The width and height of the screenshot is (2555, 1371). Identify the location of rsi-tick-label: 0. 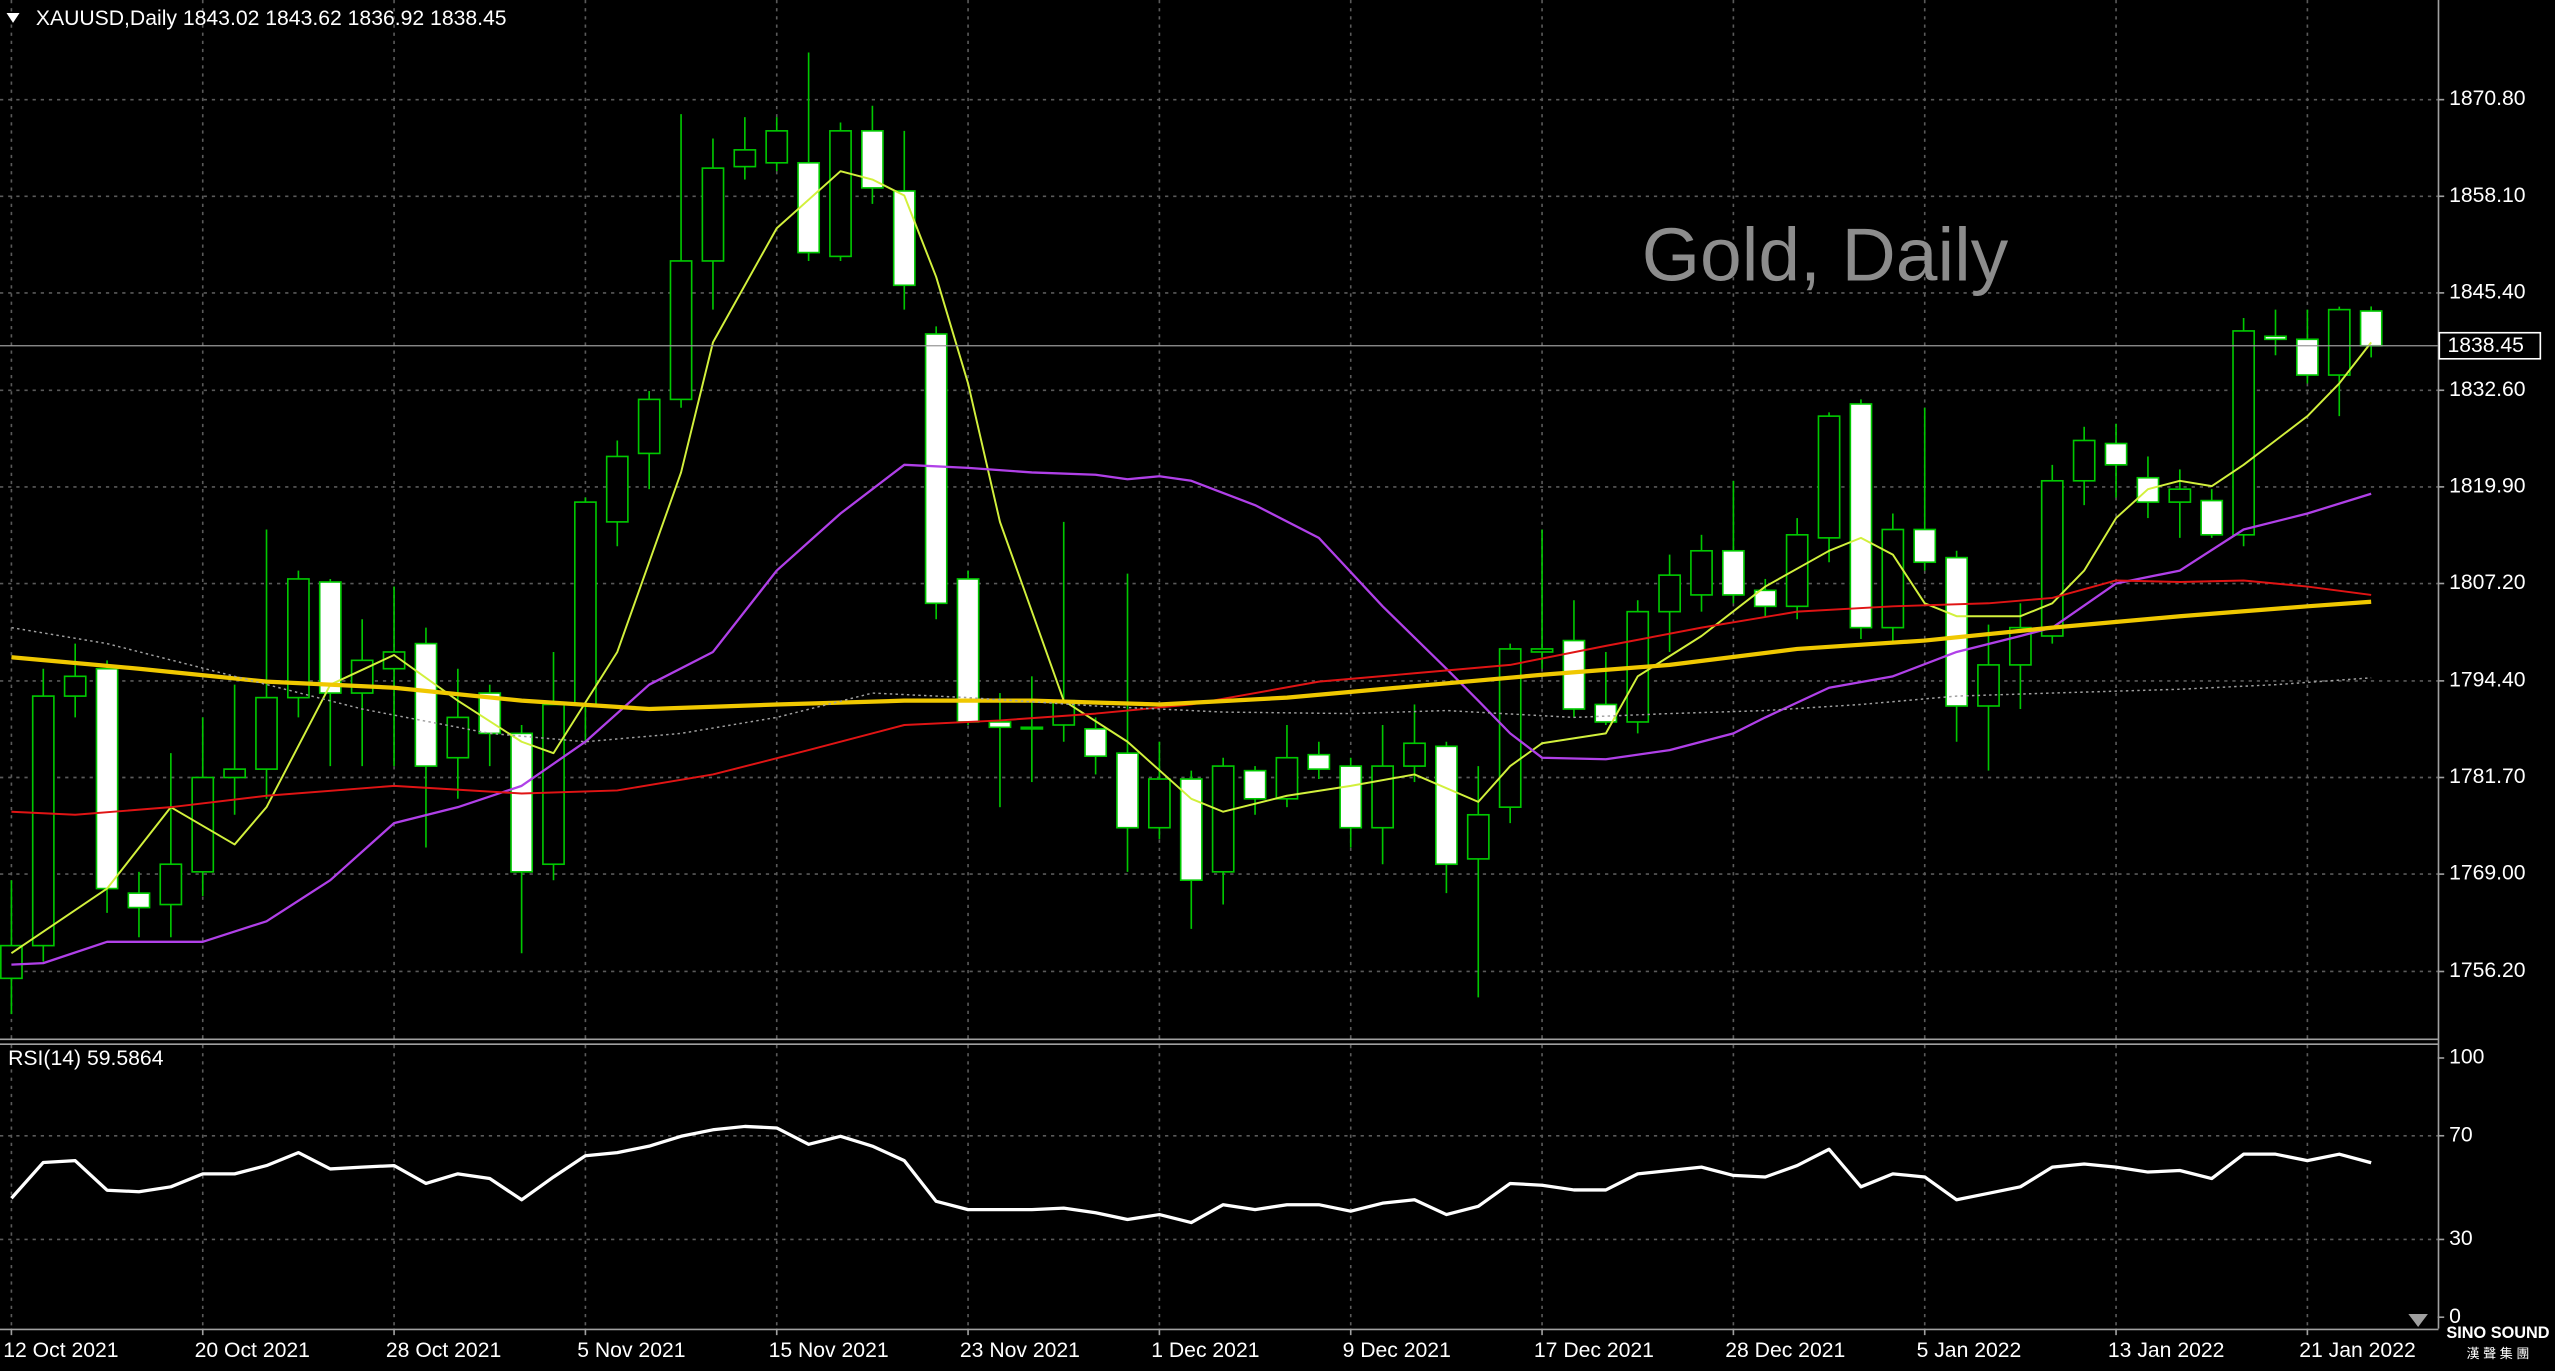
(2455, 1316).